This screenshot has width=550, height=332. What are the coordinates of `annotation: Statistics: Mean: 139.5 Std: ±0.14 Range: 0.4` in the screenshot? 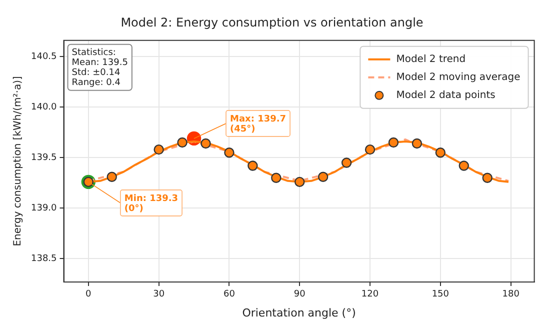 It's located at (100, 68).